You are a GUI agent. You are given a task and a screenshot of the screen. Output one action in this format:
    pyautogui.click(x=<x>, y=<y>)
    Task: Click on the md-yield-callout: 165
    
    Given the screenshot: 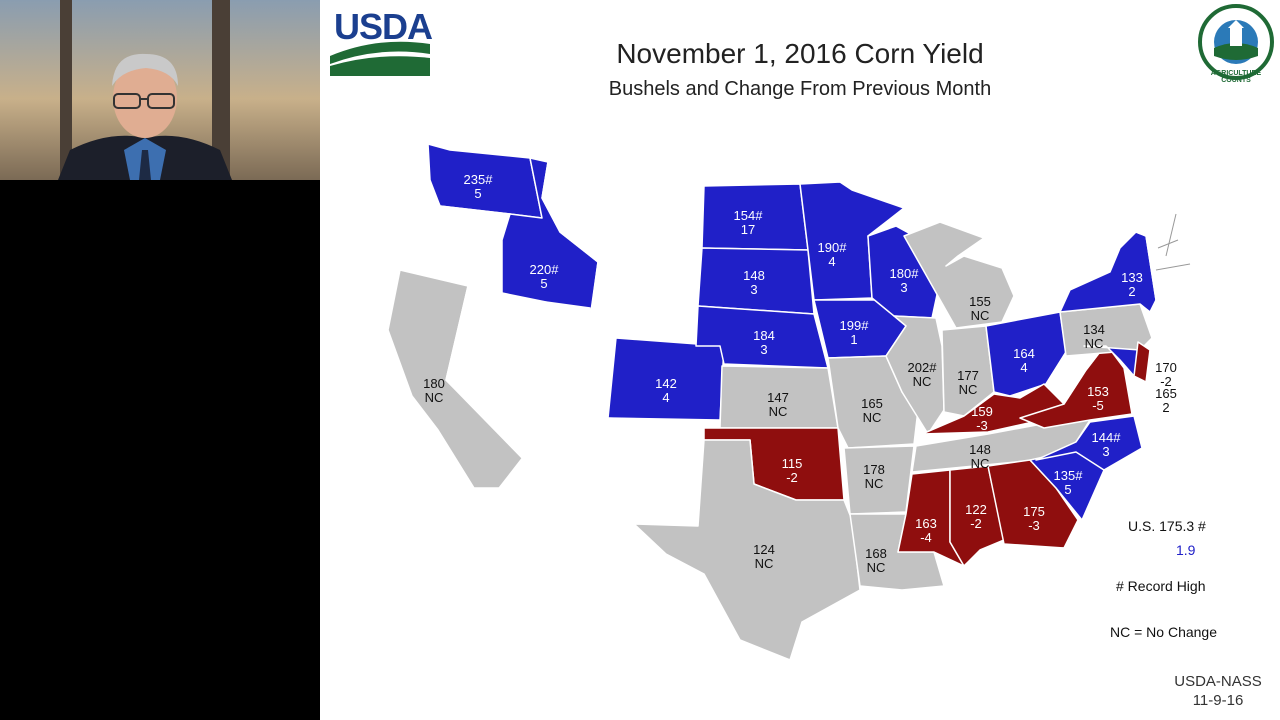 What is the action you would take?
    pyautogui.click(x=1166, y=393)
    